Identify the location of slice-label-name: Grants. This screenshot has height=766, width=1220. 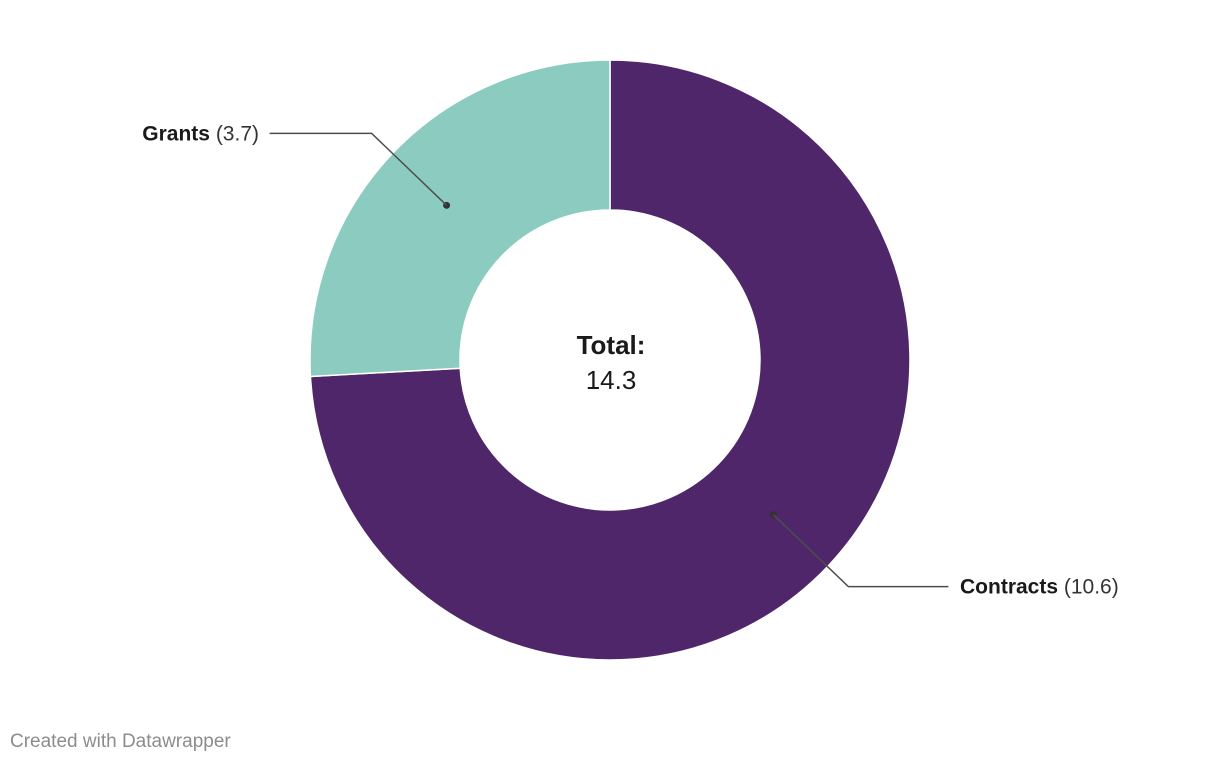
(176, 133).